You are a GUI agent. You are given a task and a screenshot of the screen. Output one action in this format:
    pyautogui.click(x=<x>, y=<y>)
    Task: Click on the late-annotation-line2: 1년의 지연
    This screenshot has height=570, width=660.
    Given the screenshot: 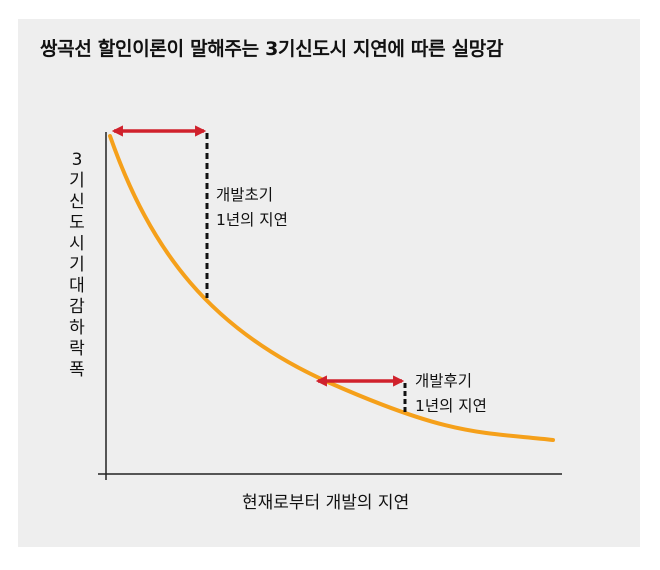 What is the action you would take?
    pyautogui.click(x=451, y=406)
    